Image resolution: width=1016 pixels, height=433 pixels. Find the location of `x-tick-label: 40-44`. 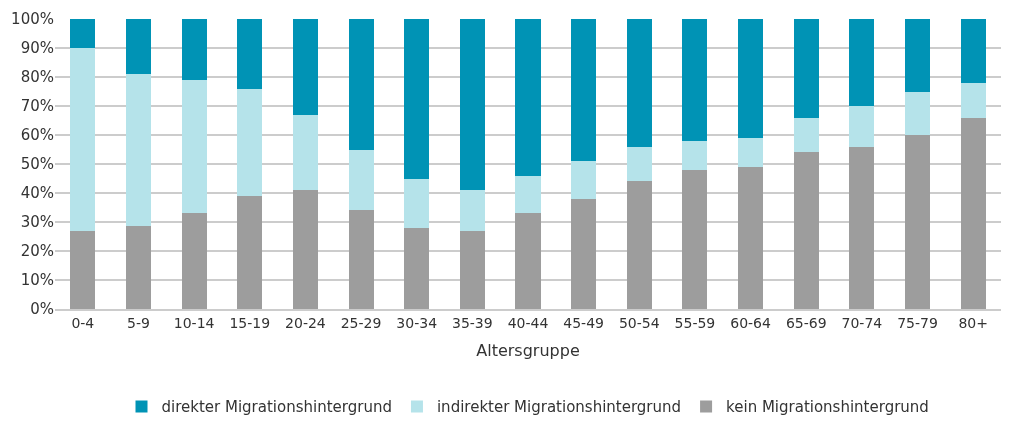

x-tick-label: 40-44 is located at coordinates (528, 322).